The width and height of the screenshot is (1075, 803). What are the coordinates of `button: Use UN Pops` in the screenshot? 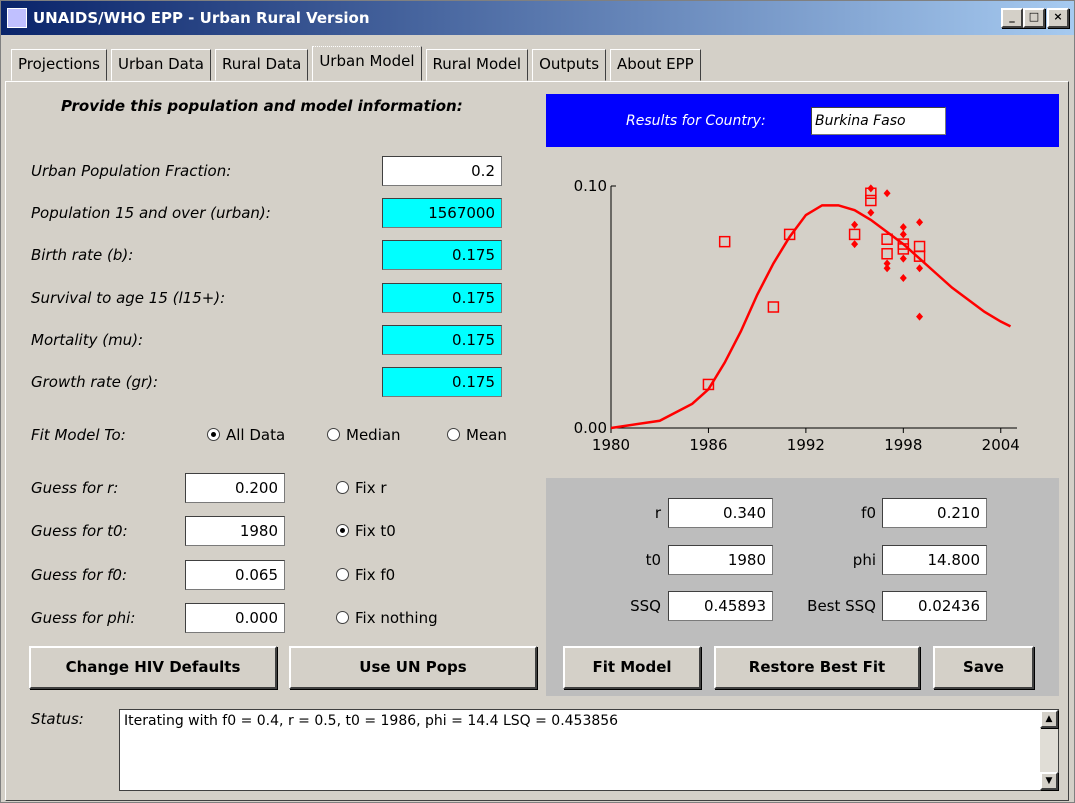 It's located at (413, 667).